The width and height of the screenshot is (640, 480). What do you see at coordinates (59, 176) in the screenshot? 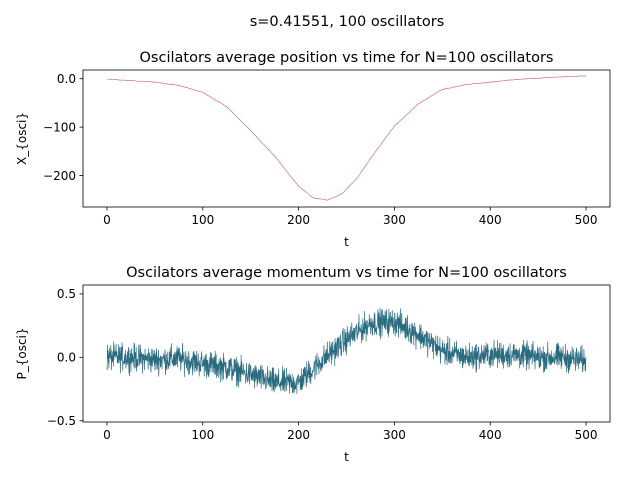
I see `y-tick-label: −200` at bounding box center [59, 176].